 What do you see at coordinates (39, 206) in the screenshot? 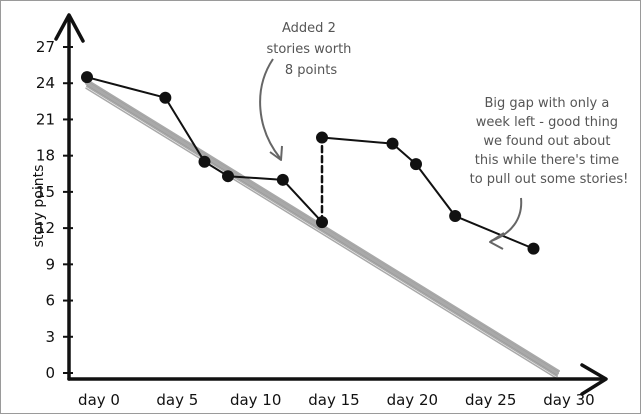
I see `y-axis-label: story points` at bounding box center [39, 206].